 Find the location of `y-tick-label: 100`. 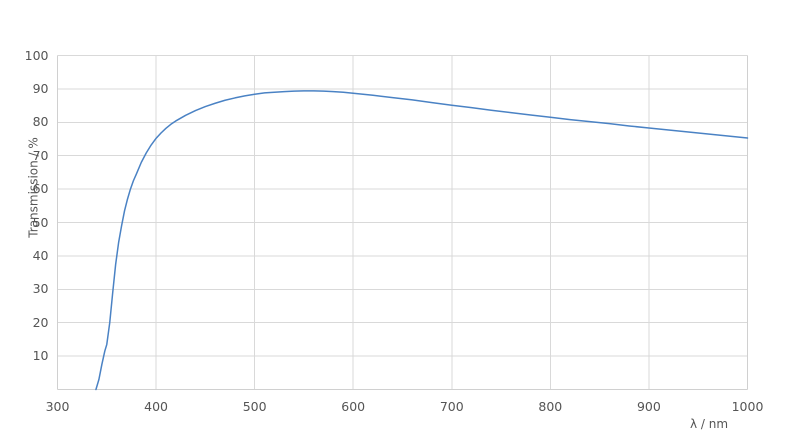

y-tick-label: 100 is located at coordinates (36, 55).